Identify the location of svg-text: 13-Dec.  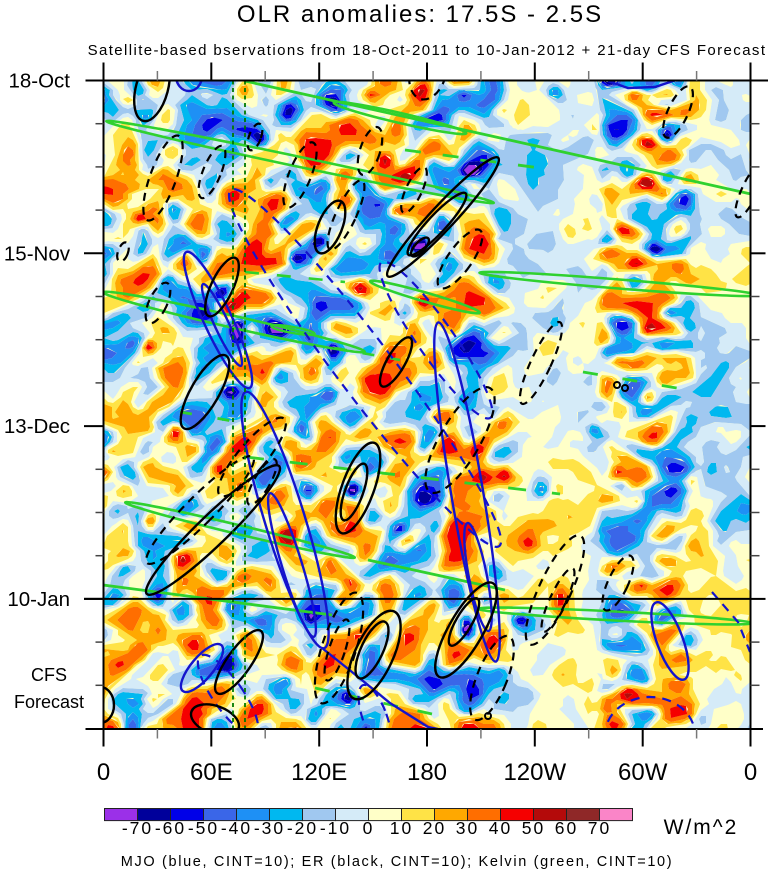
(37, 426).